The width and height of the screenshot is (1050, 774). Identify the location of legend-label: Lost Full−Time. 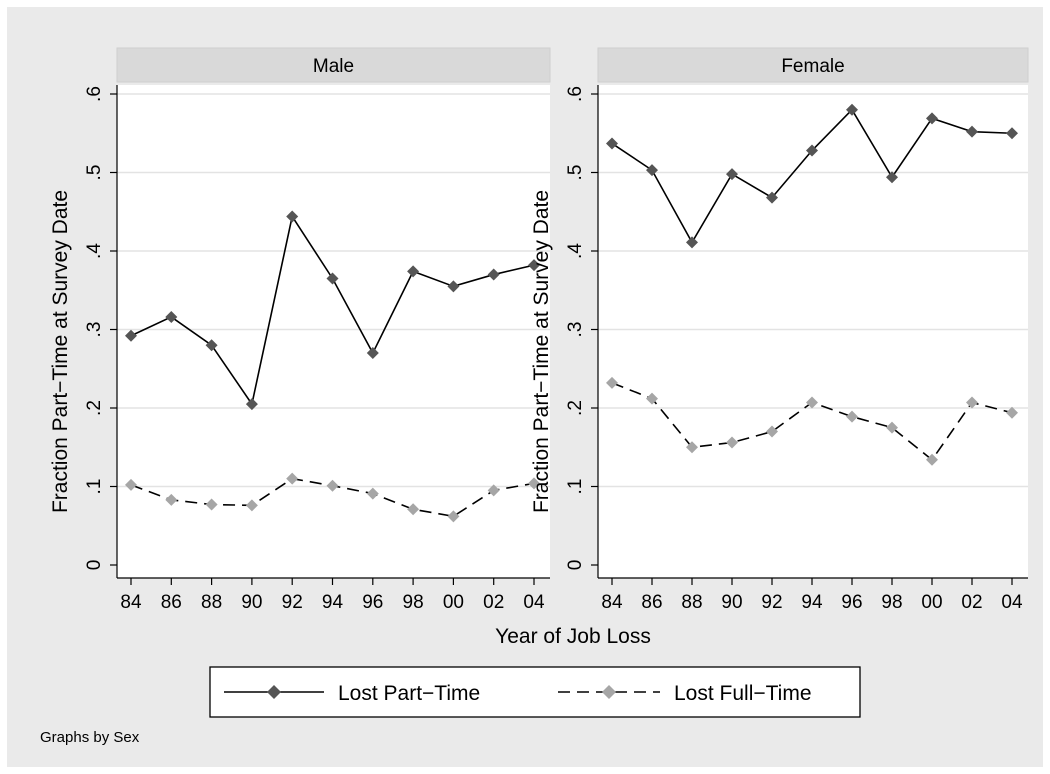
(743, 693).